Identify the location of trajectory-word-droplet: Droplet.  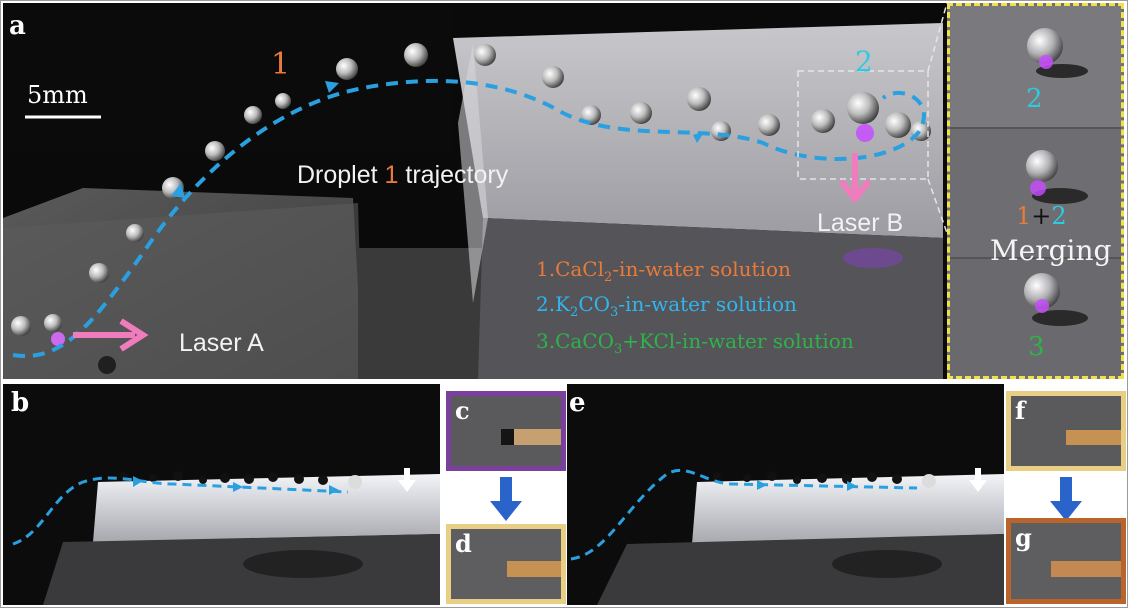
(337, 175).